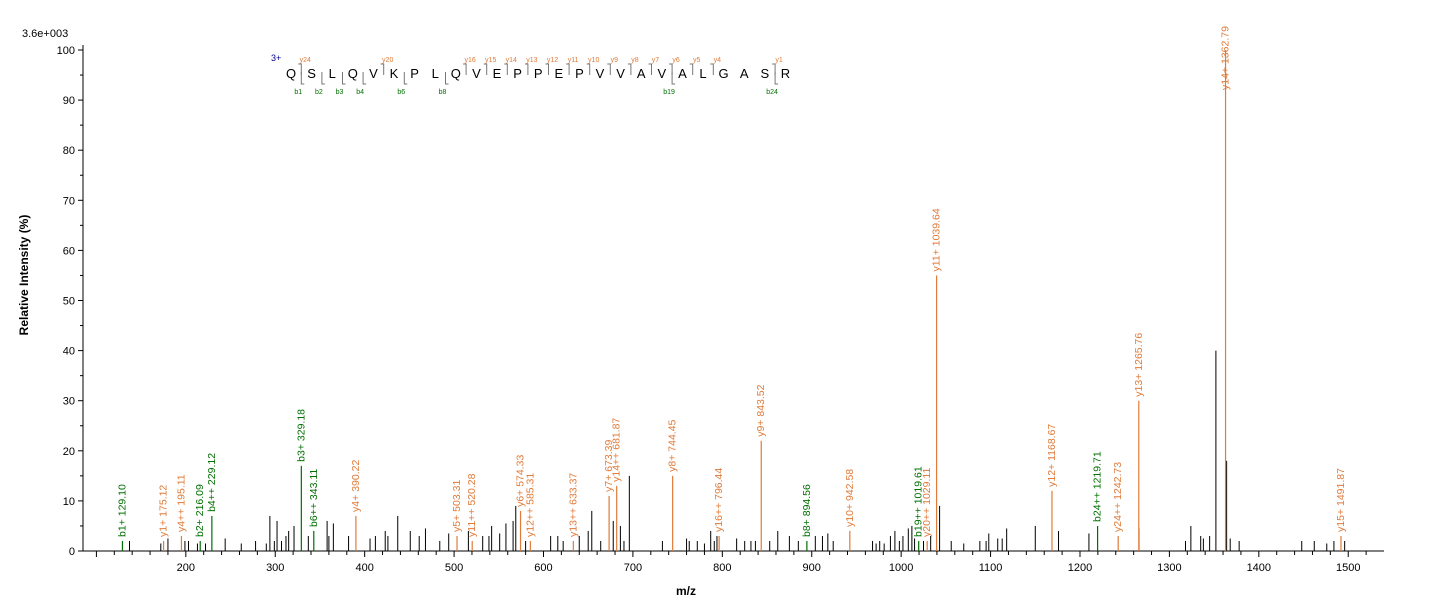  What do you see at coordinates (724, 73) in the screenshot?
I see `sequence-residue: G` at bounding box center [724, 73].